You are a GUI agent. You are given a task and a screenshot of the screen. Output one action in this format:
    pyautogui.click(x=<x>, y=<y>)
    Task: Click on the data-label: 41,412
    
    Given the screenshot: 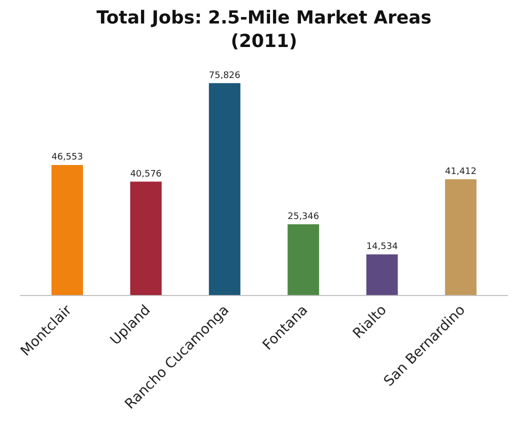 What is the action you would take?
    pyautogui.click(x=460, y=172)
    